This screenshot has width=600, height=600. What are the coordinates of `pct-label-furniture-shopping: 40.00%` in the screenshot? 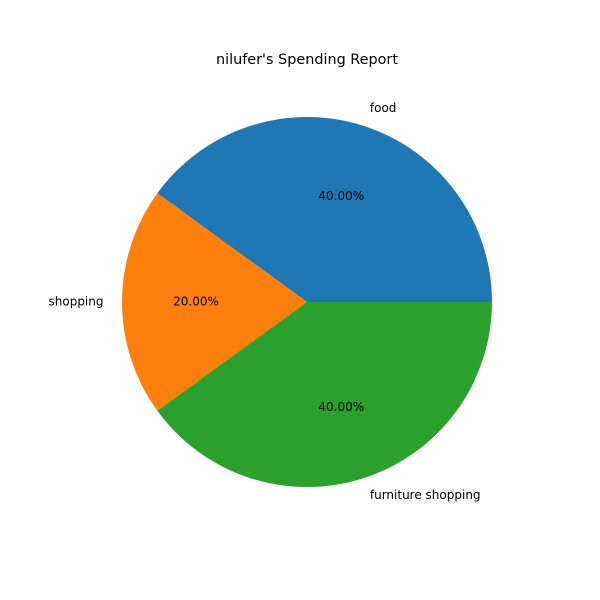 It's located at (341, 407).